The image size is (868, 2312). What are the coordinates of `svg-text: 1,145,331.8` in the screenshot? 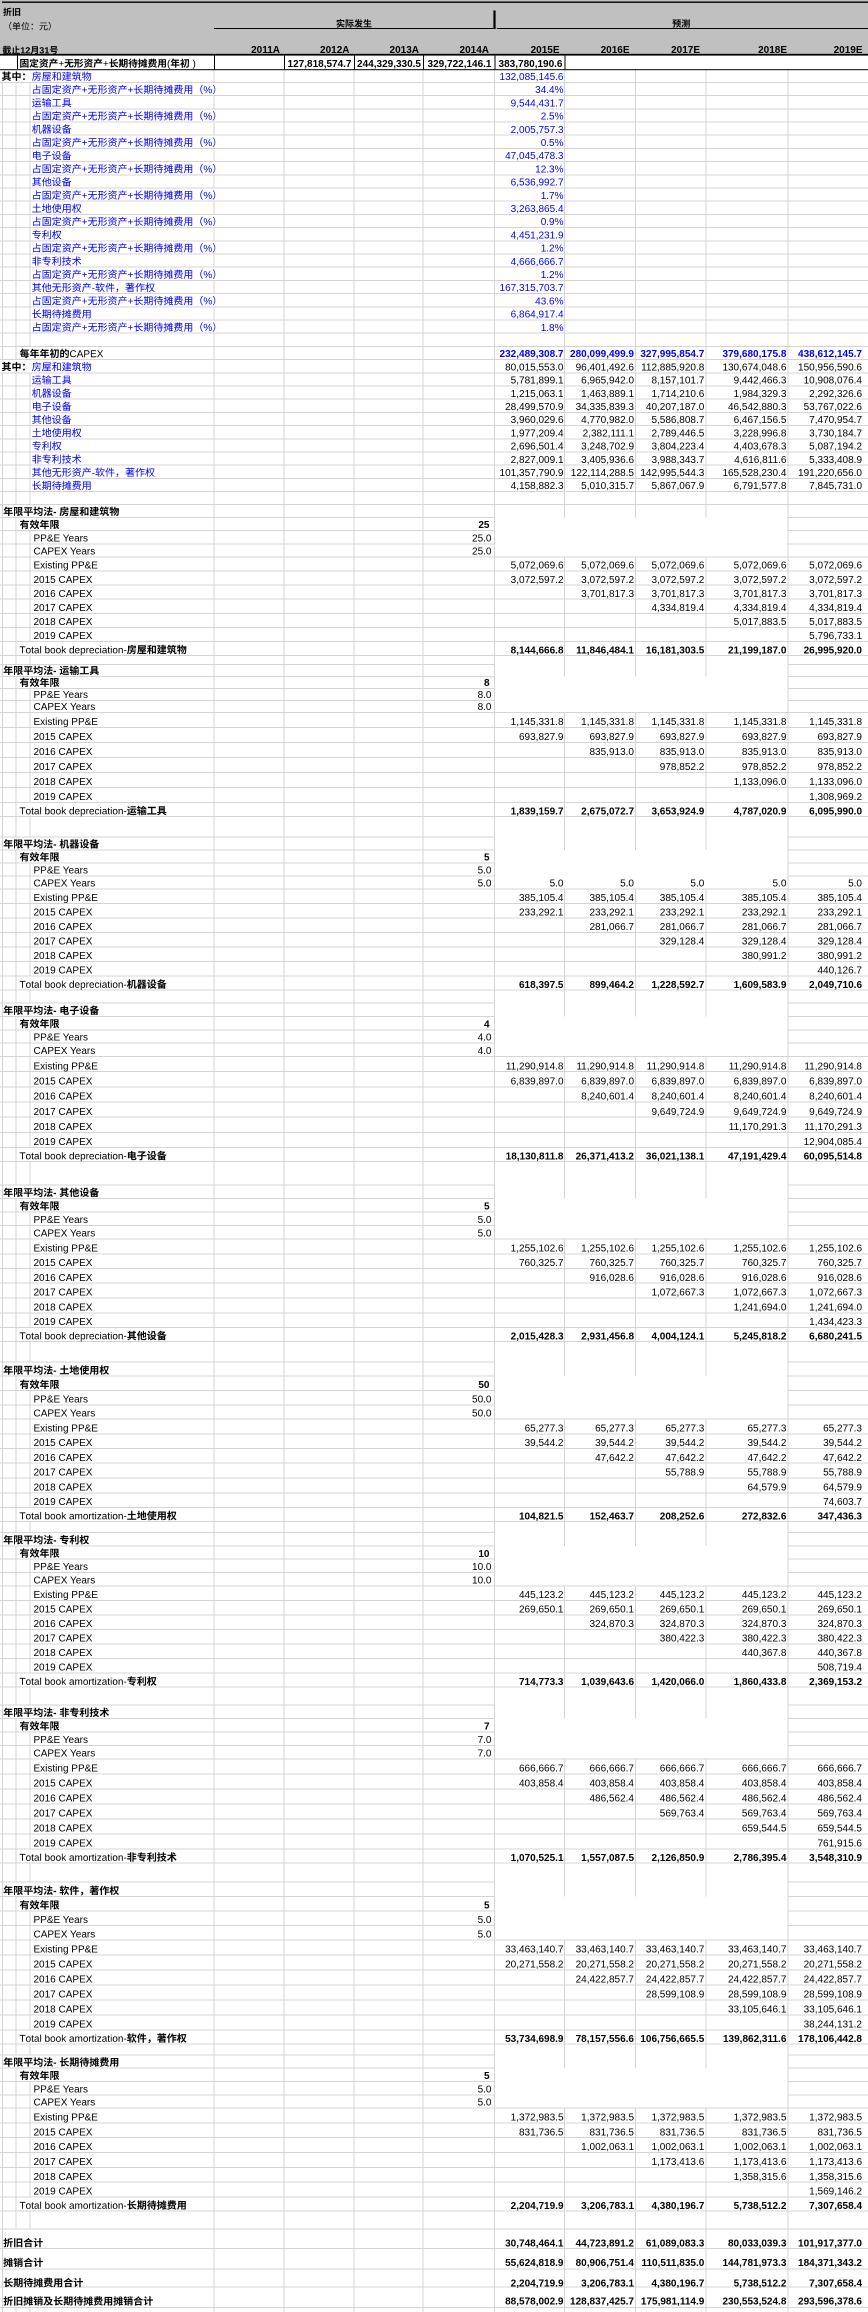 It's located at (677, 722).